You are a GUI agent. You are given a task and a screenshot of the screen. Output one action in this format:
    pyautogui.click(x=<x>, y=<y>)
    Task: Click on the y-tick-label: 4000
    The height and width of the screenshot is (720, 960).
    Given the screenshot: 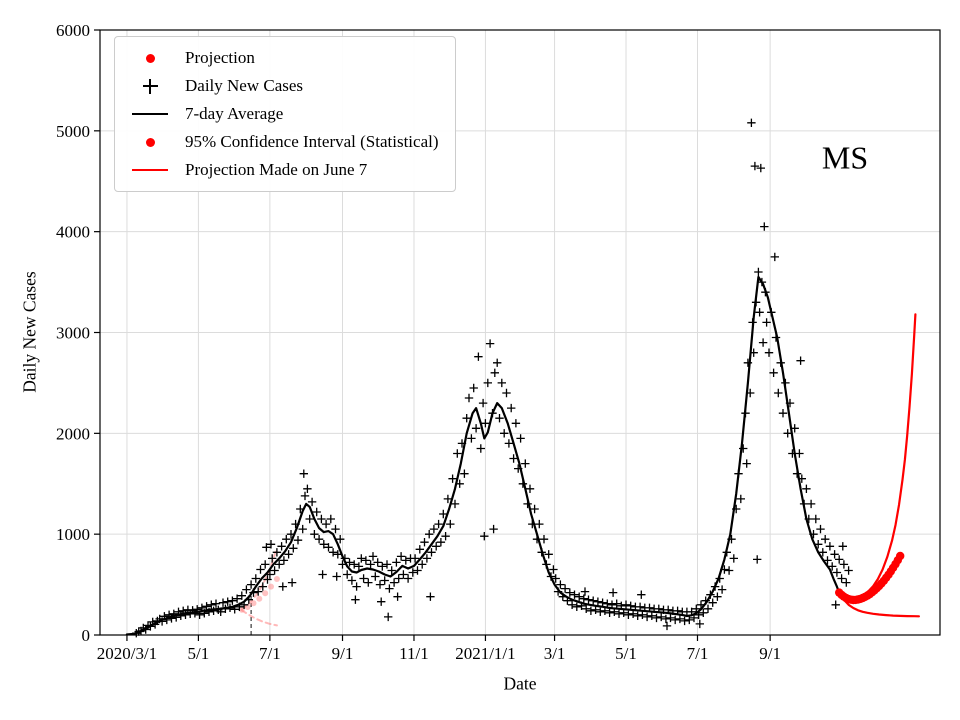 What is the action you would take?
    pyautogui.click(x=73, y=232)
    